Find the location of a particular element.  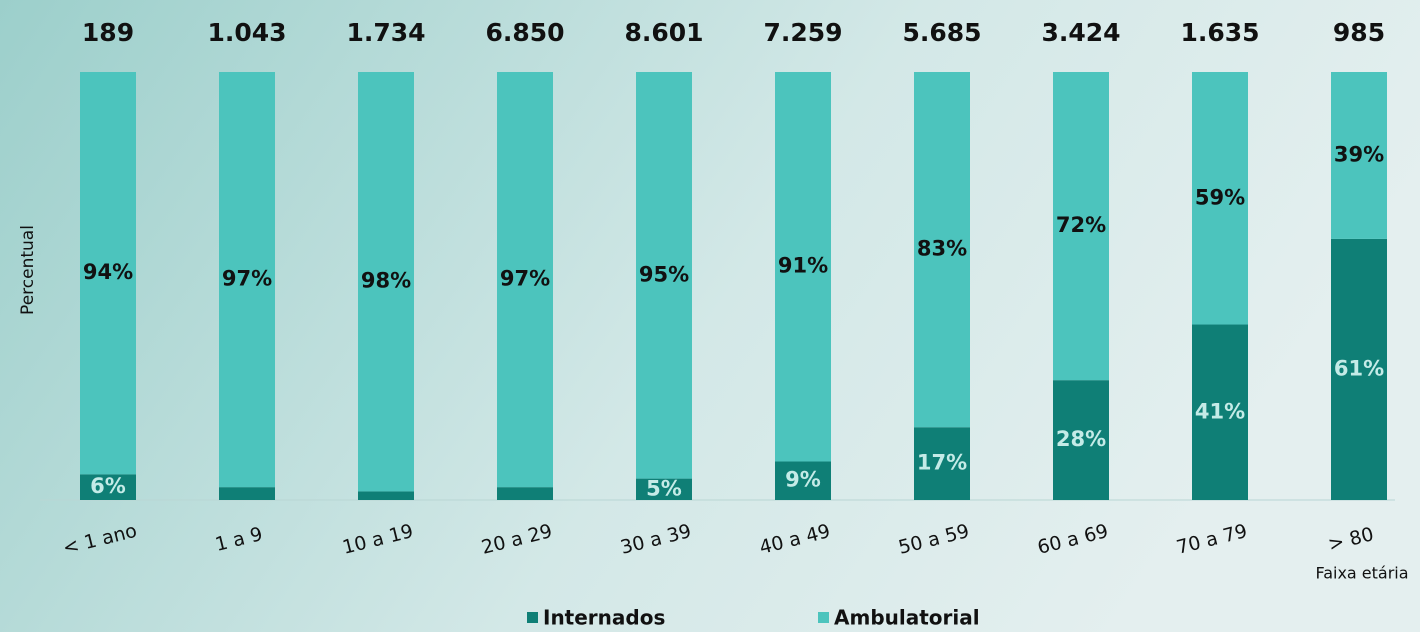

data-label: 61% is located at coordinates (1359, 368).